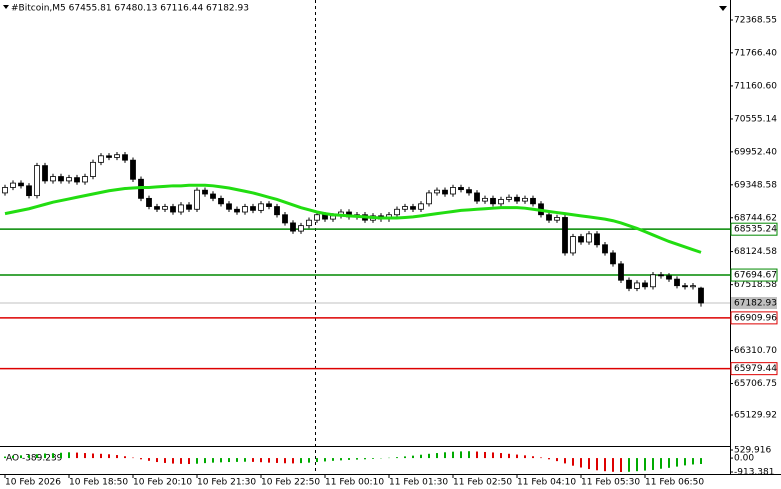 This screenshot has height=489, width=781. I want to click on level-label: 67694.67, so click(755, 276).